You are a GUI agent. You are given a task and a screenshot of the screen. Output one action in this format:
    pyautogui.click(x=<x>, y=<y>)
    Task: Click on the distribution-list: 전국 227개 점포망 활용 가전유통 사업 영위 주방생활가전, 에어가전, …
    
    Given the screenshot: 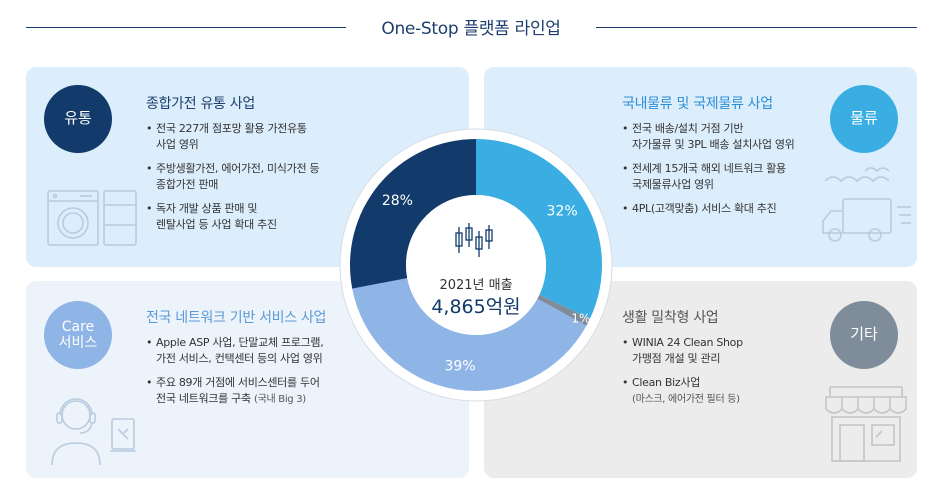 What is the action you would take?
    pyautogui.click(x=256, y=181)
    